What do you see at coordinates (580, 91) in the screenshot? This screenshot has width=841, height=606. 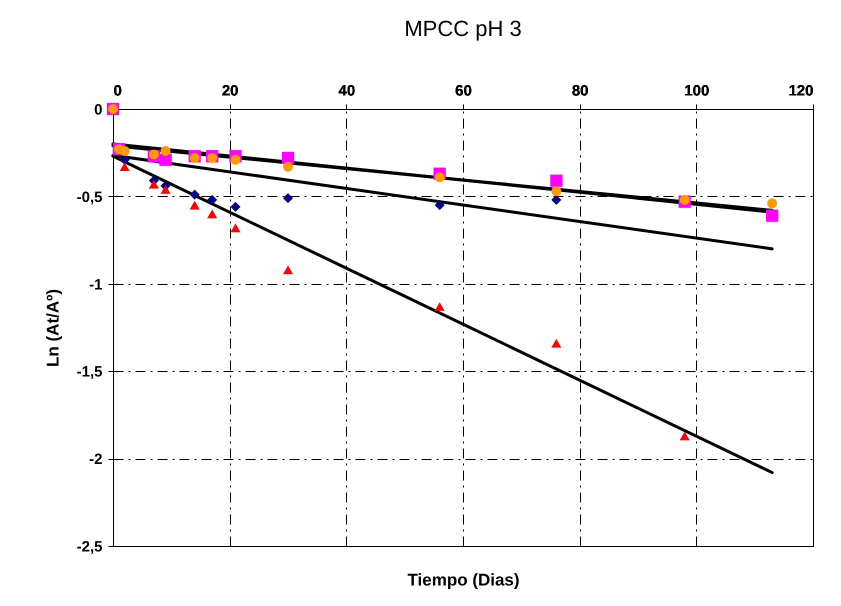 I see `x-tick-label: 80` at bounding box center [580, 91].